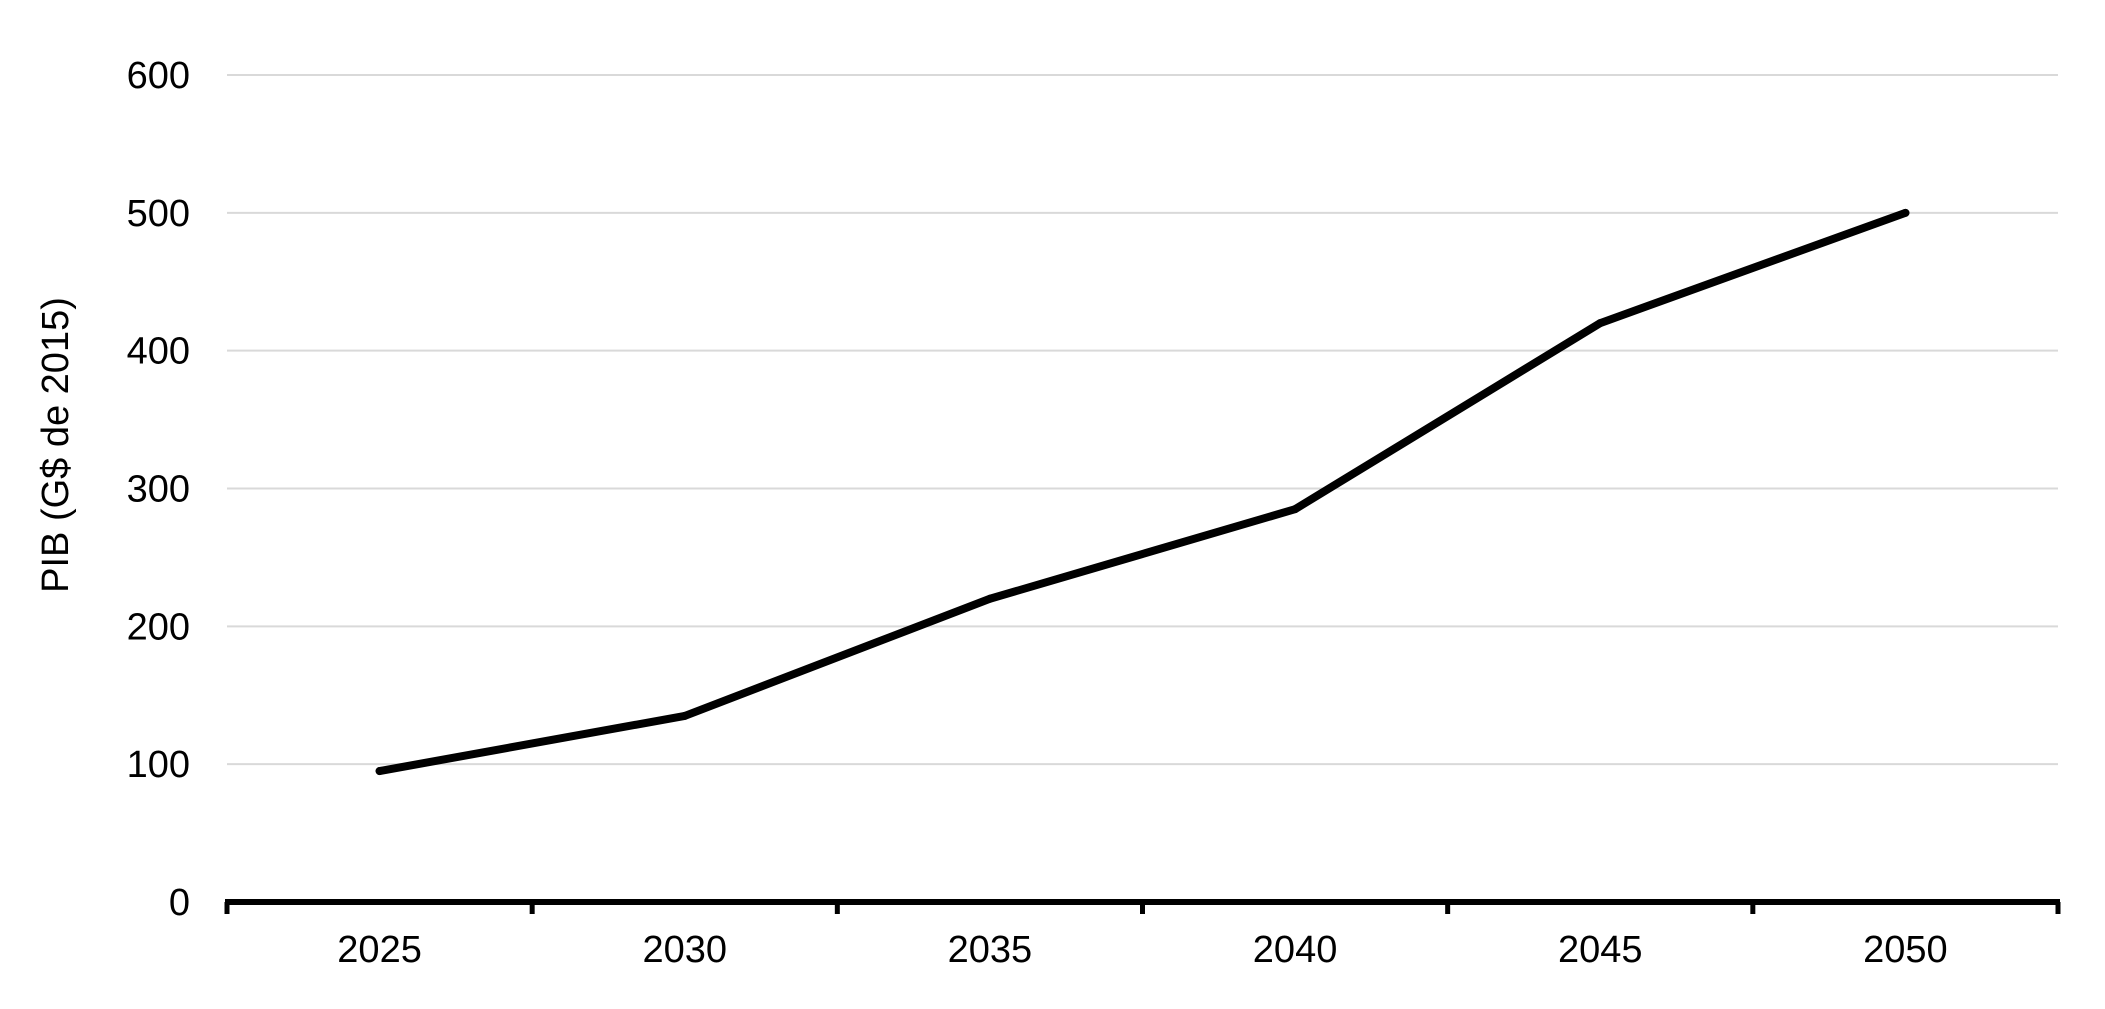  I want to click on y-axis-tick-labels: 0 100 200 300 400 500 600, so click(158, 489).